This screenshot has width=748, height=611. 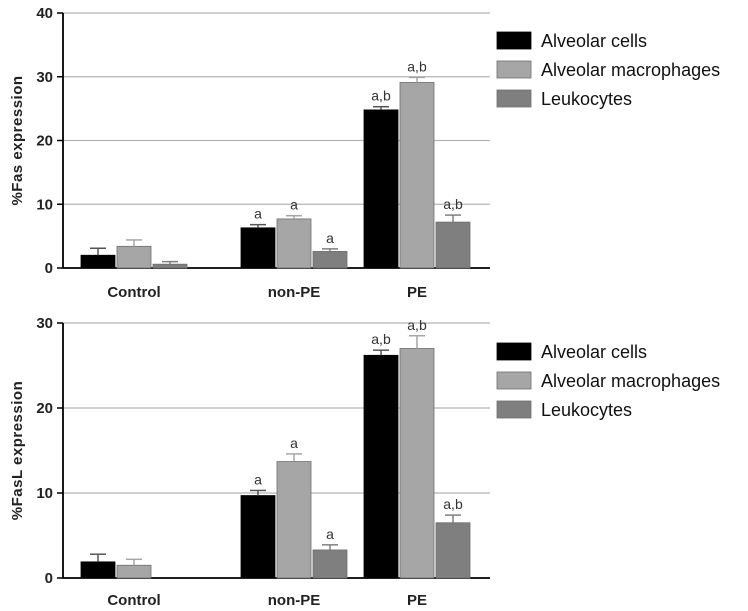 I want to click on y-tick-label: 40, so click(x=44, y=13).